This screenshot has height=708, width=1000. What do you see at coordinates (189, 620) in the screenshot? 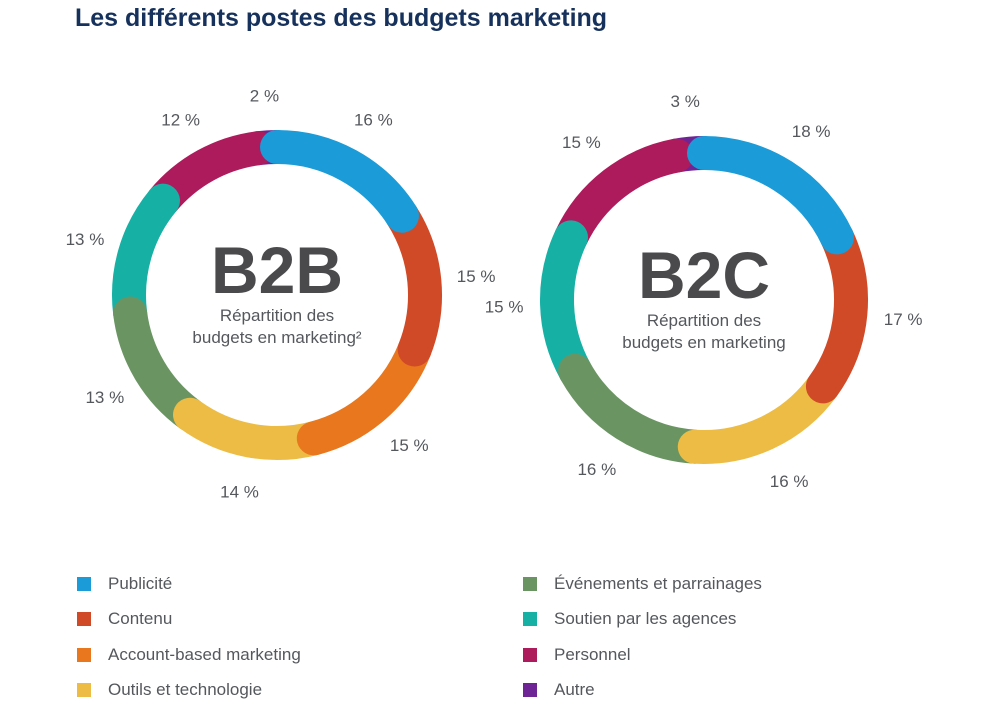
I see `legend-item: Contenu` at bounding box center [189, 620].